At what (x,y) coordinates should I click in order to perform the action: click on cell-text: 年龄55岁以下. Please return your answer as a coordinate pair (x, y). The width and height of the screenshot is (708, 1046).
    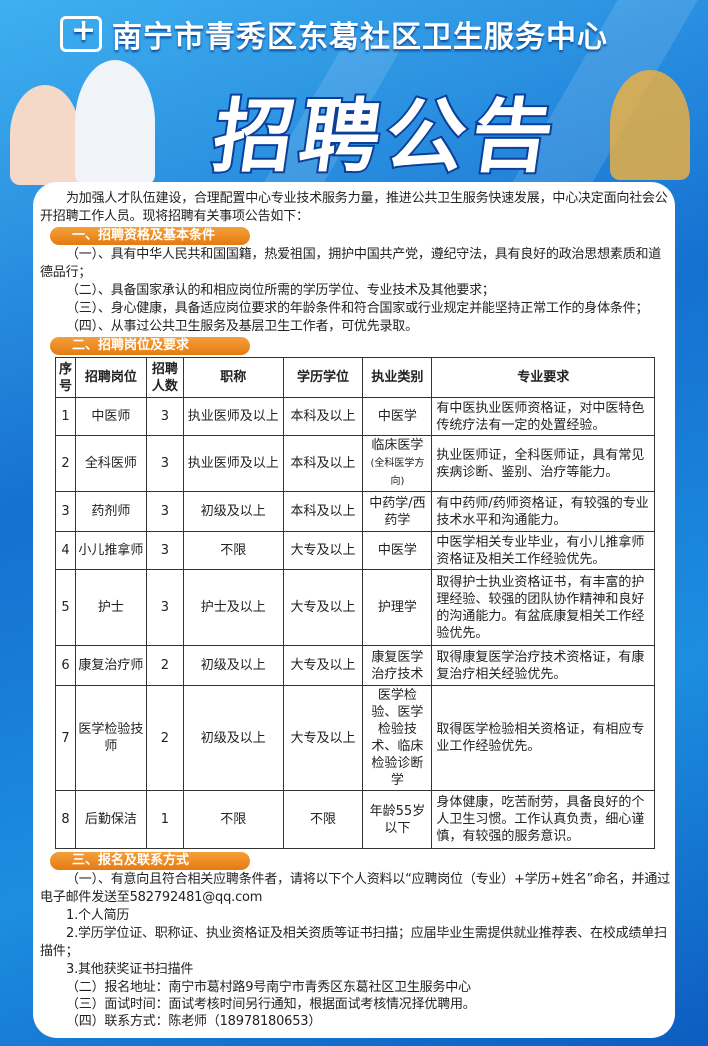
    Looking at the image, I should click on (397, 819).